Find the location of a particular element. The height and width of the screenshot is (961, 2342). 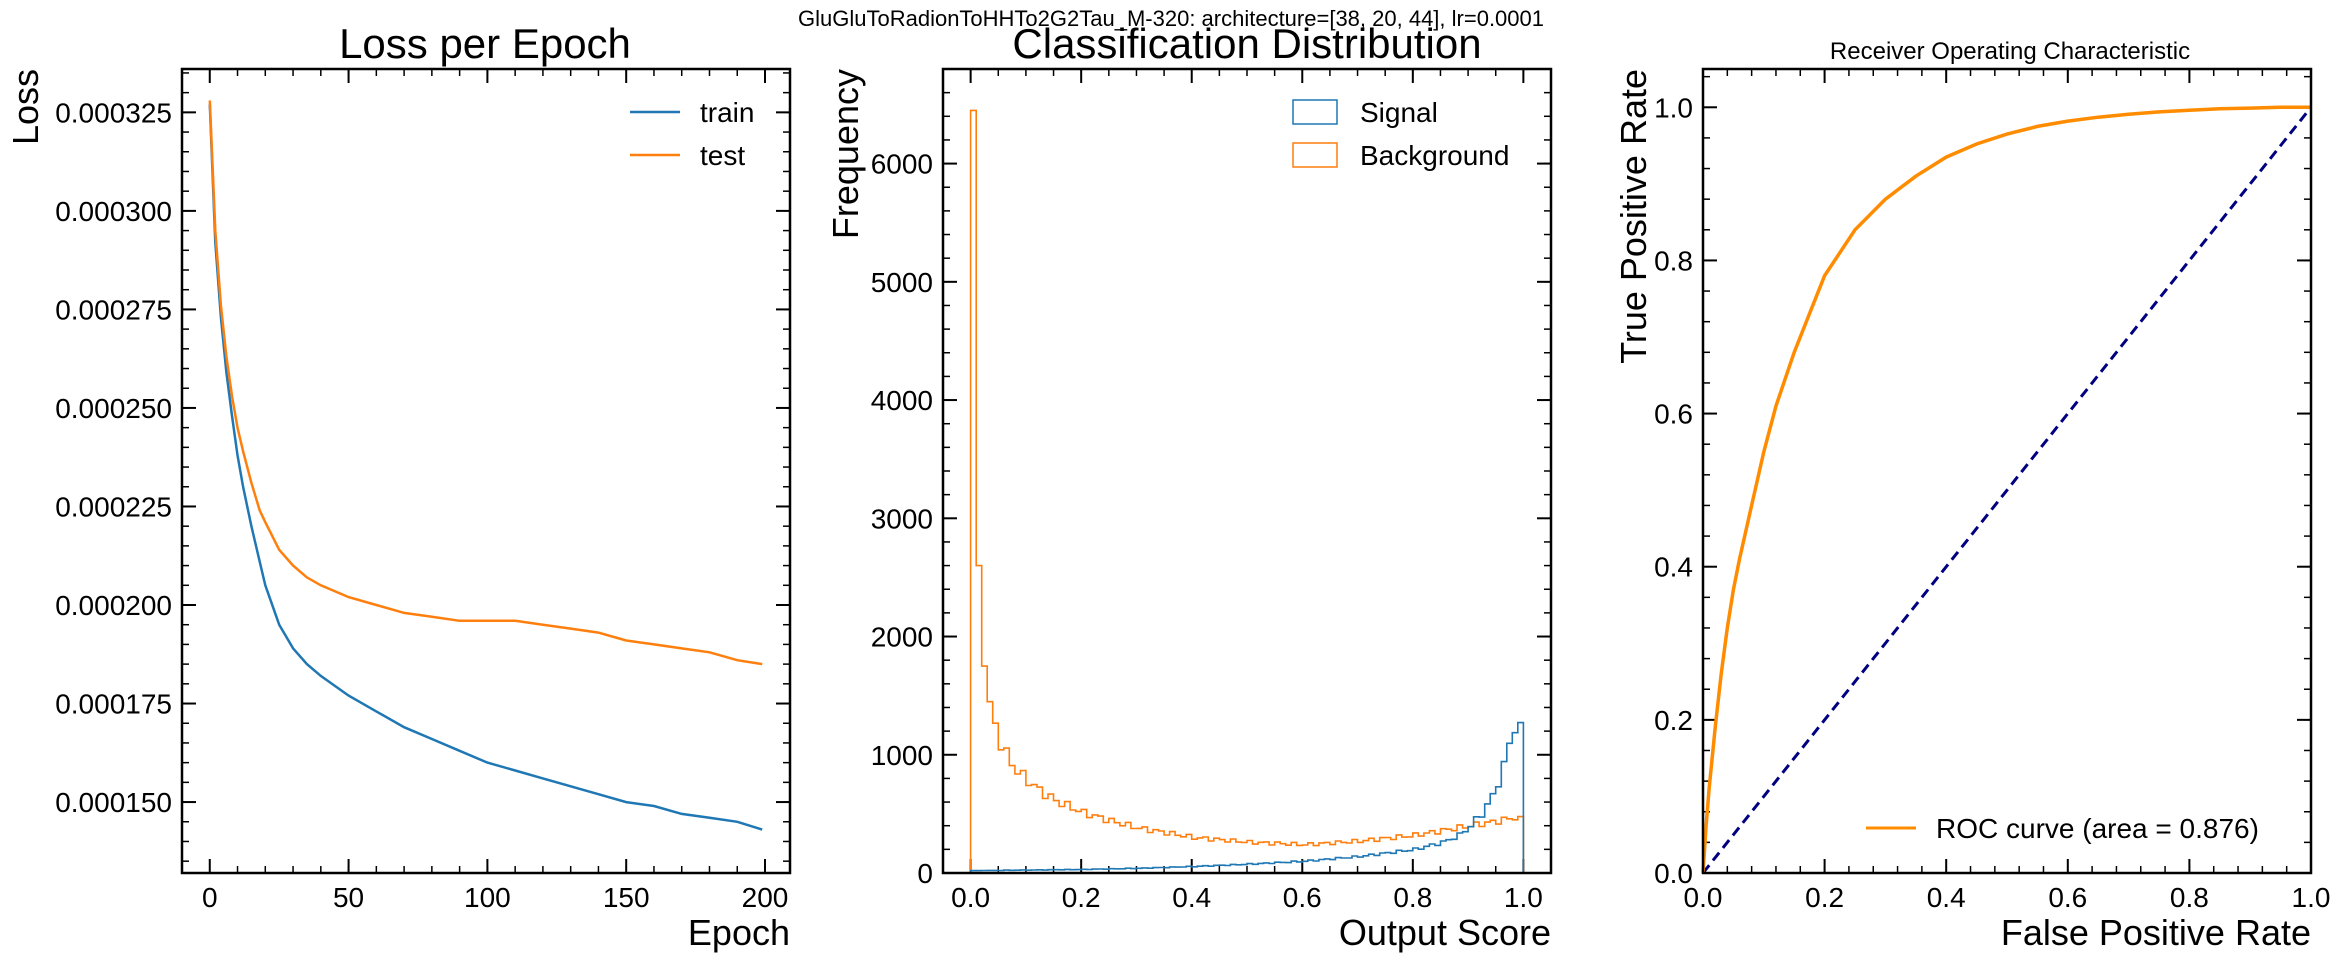

loss-chart-title: Loss per Epoch is located at coordinates (485, 43).